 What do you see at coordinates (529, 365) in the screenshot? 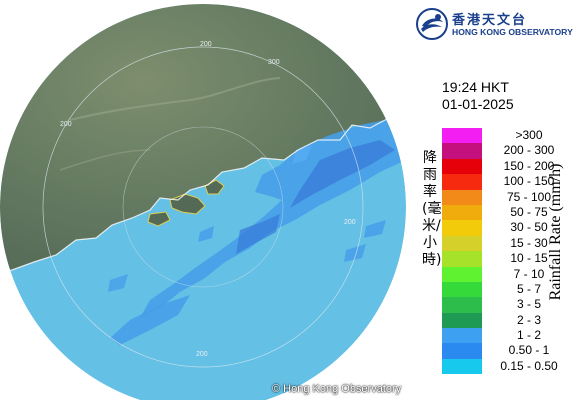
I see `legend-range-label: 0.15 - 0.50` at bounding box center [529, 365].